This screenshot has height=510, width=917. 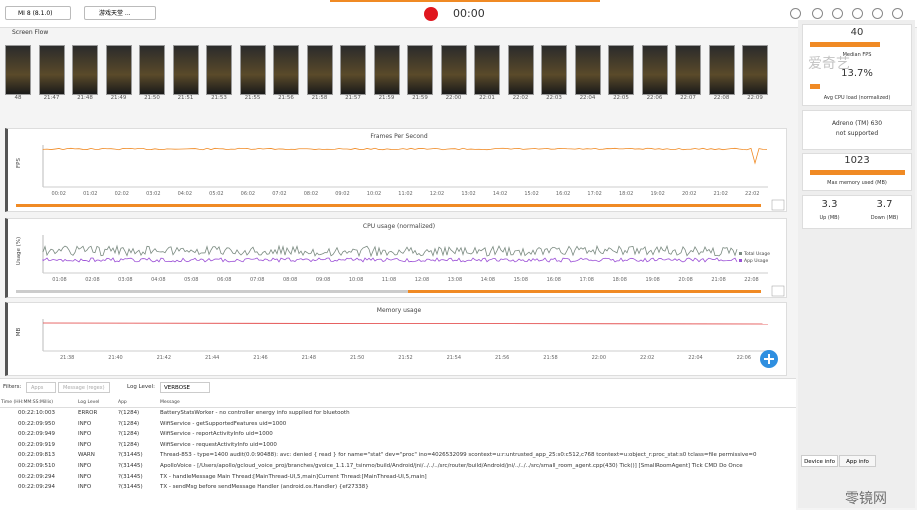 I want to click on filter-input: Message (regex), so click(x=84, y=387).